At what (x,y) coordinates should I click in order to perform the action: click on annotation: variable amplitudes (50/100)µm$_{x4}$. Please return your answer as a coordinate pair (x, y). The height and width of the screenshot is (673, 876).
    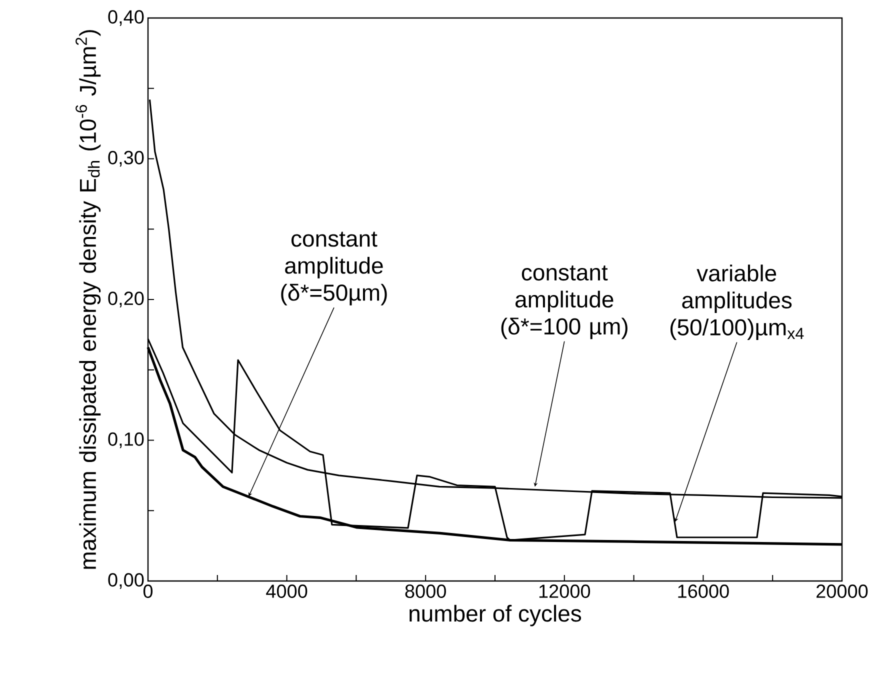
    Looking at the image, I should click on (737, 302).